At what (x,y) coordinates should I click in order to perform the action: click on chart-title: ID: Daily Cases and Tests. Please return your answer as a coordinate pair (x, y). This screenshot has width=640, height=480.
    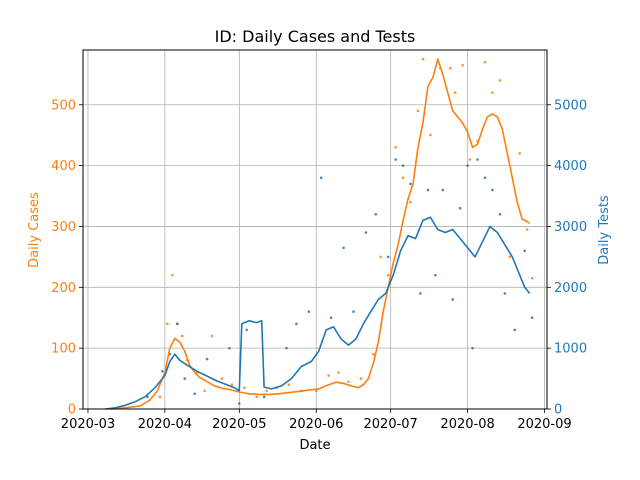
    Looking at the image, I should click on (315, 36).